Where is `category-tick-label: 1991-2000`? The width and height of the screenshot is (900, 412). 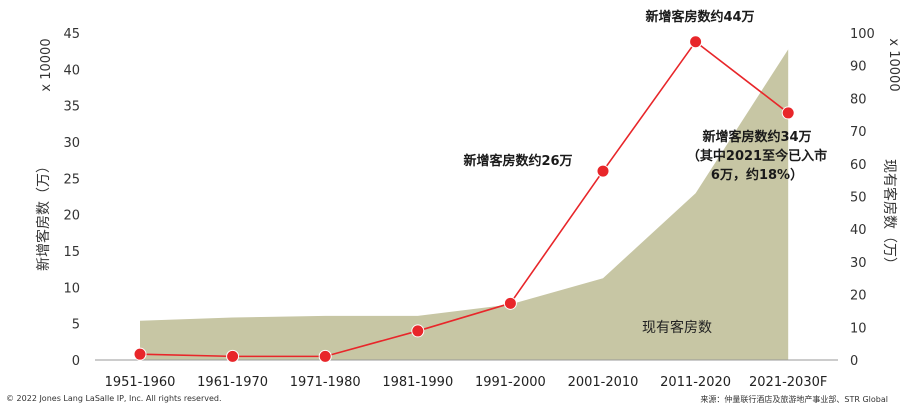
category-tick-label: 1991-2000 is located at coordinates (510, 382).